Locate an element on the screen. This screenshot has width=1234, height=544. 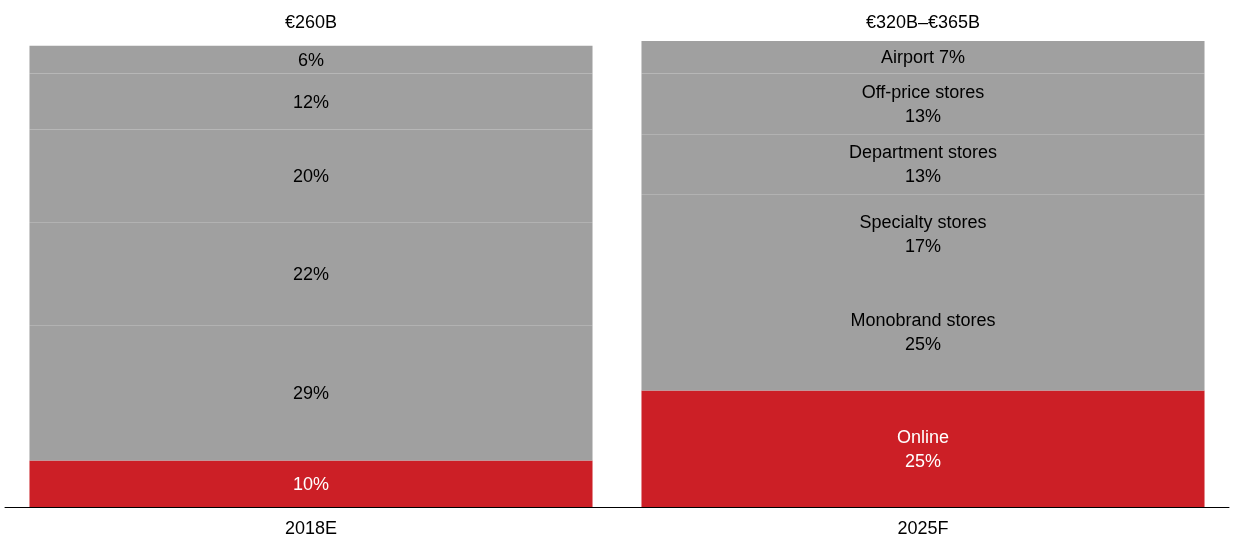
series-label: Monobrand stores is located at coordinates (923, 320).